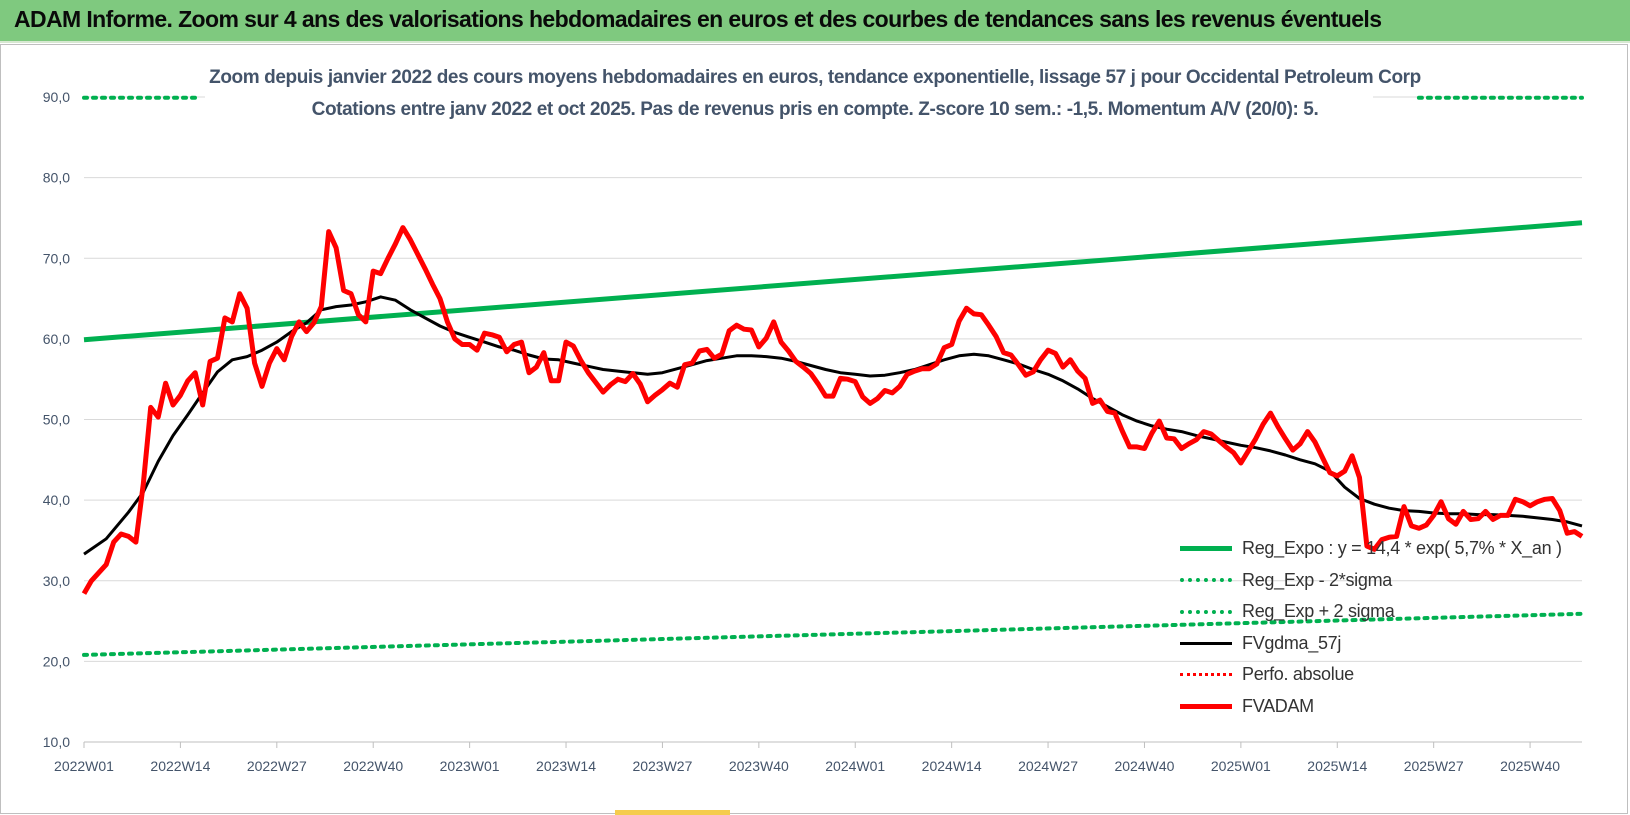 This screenshot has width=1630, height=815. Describe the element at coordinates (56, 500) in the screenshot. I see `y-tick-label: 40,0` at that location.